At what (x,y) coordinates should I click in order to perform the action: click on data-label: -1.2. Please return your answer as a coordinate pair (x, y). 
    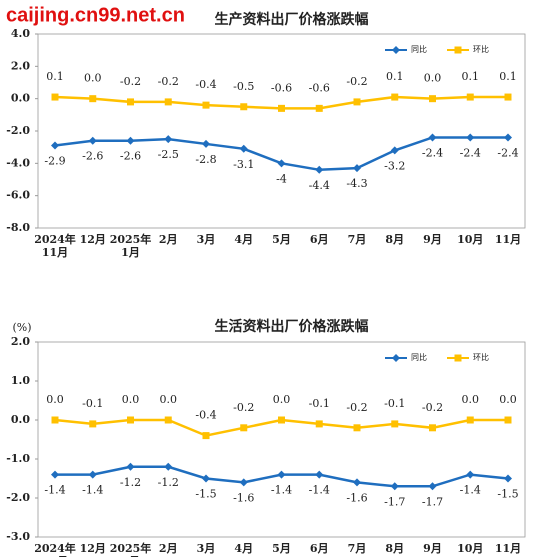
    Looking at the image, I should click on (168, 482).